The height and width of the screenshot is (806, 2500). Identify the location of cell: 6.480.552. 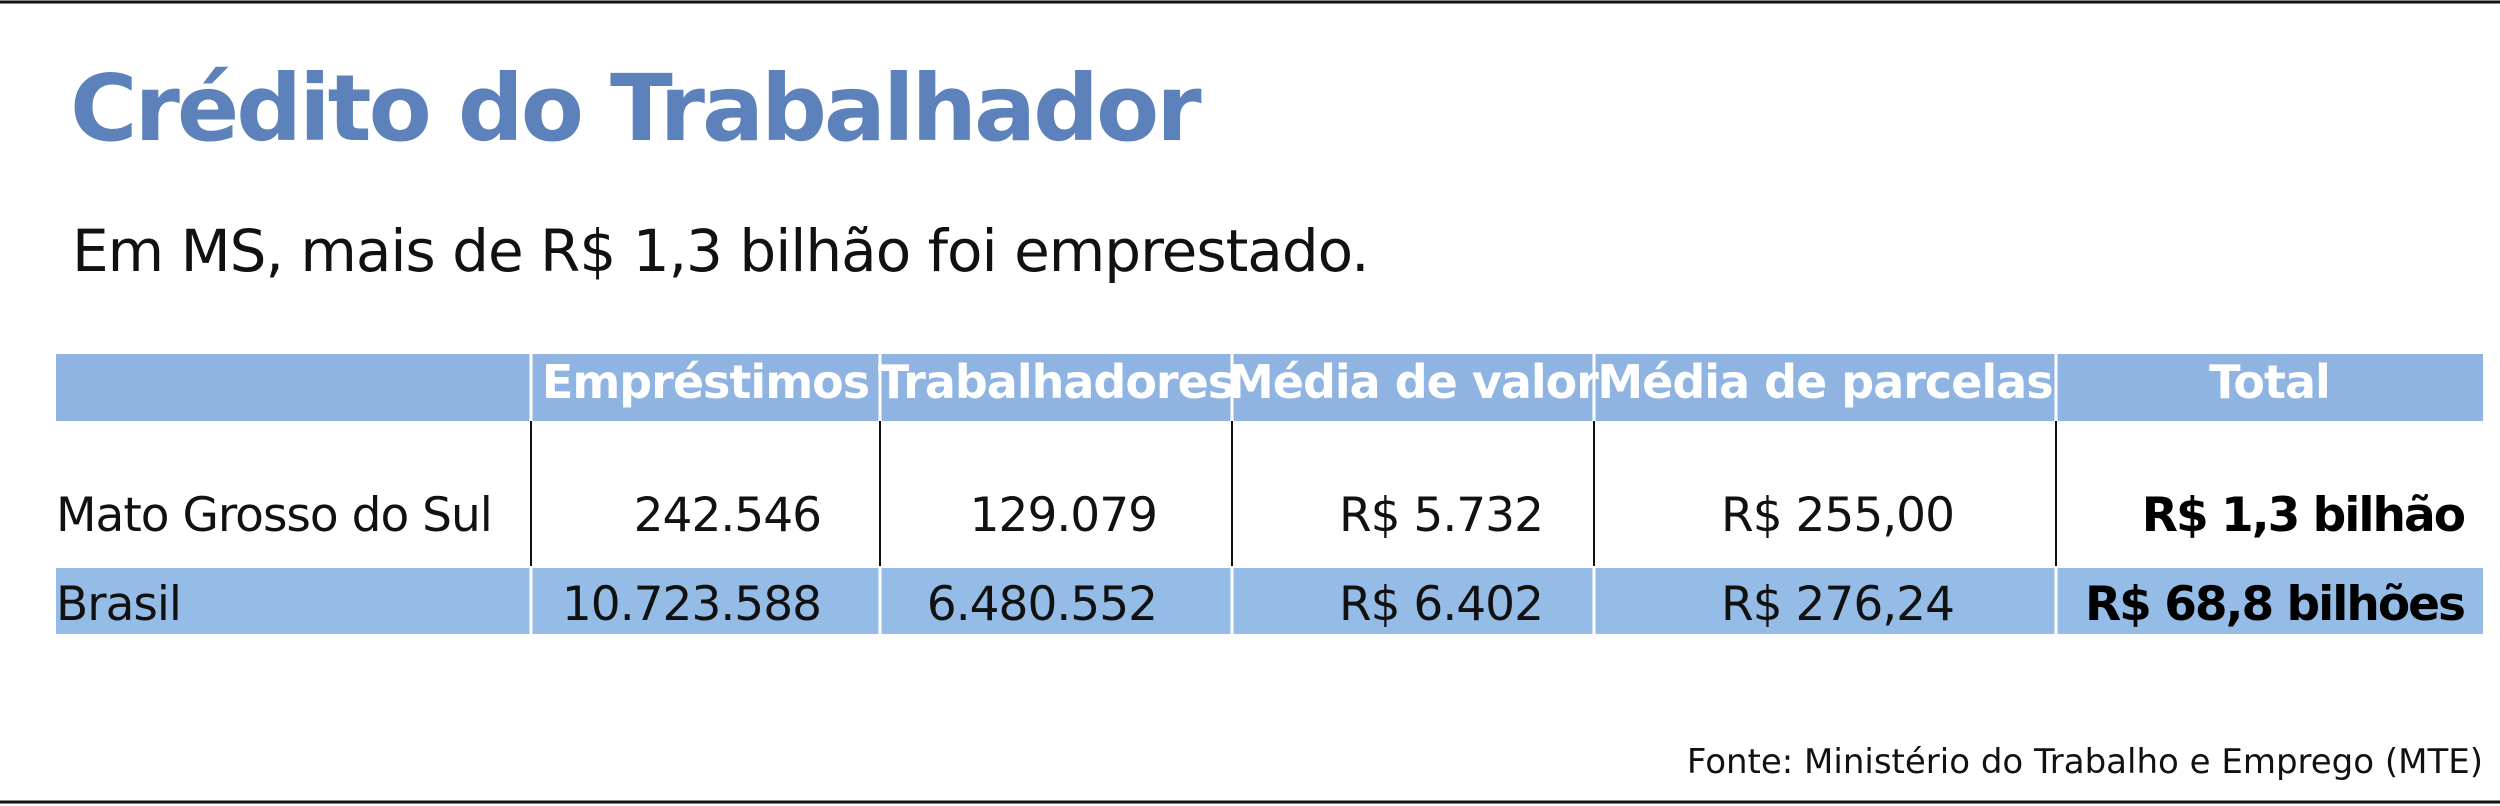
(1042, 604).